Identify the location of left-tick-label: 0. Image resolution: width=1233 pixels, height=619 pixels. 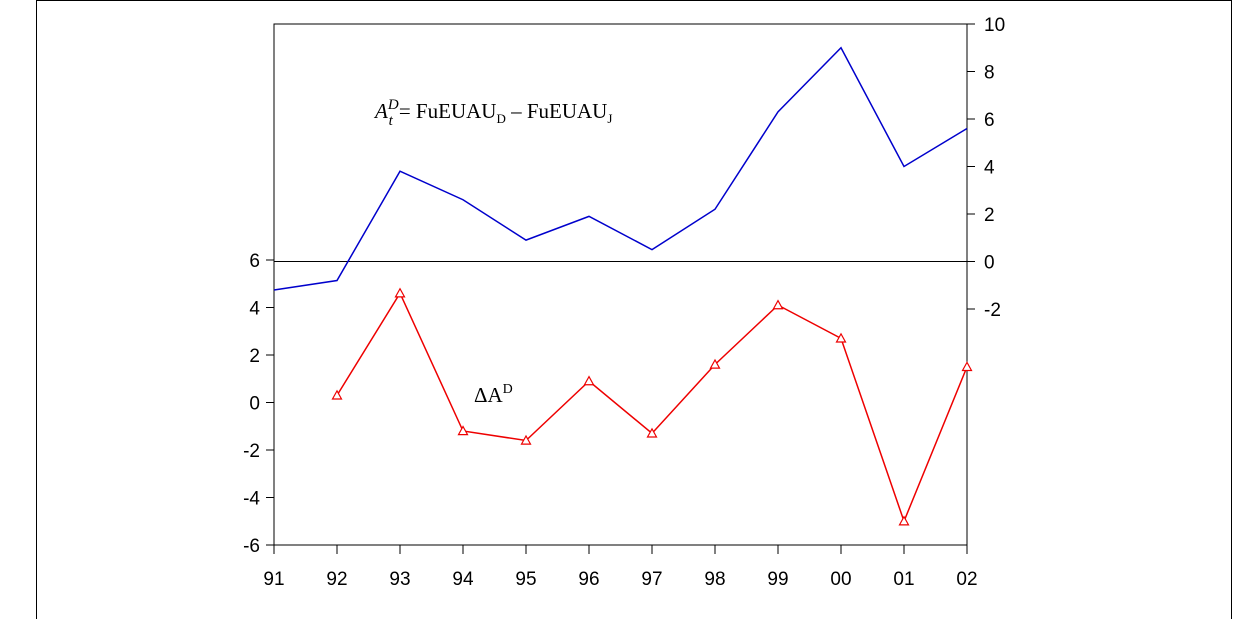
(254, 404).